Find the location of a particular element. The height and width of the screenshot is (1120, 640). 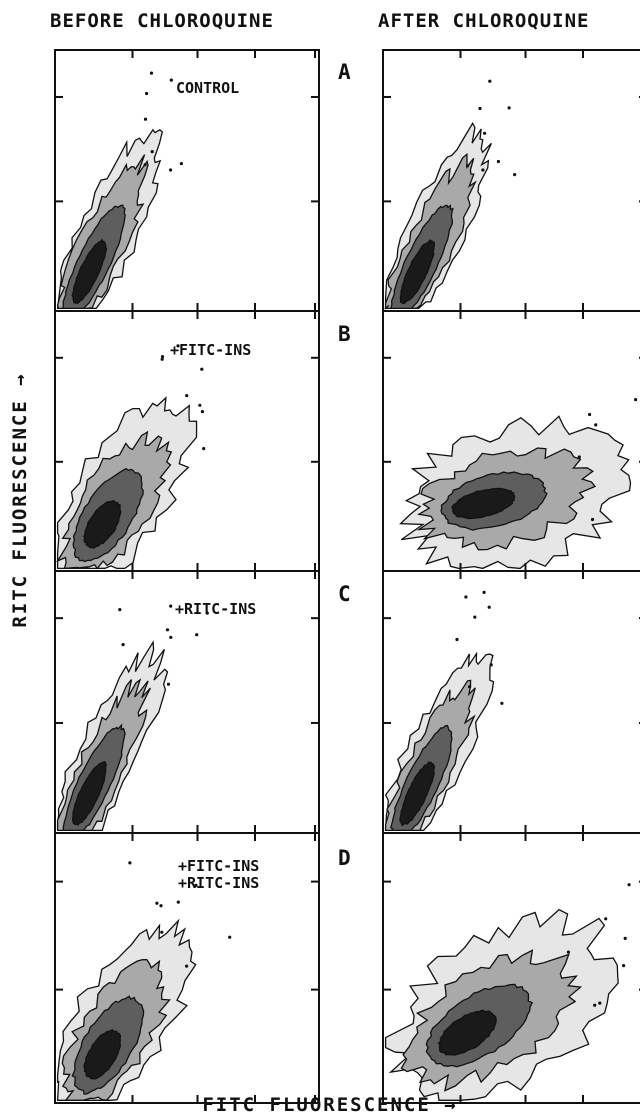

condition-label-c: +RITC-INS is located at coordinates (216, 609).